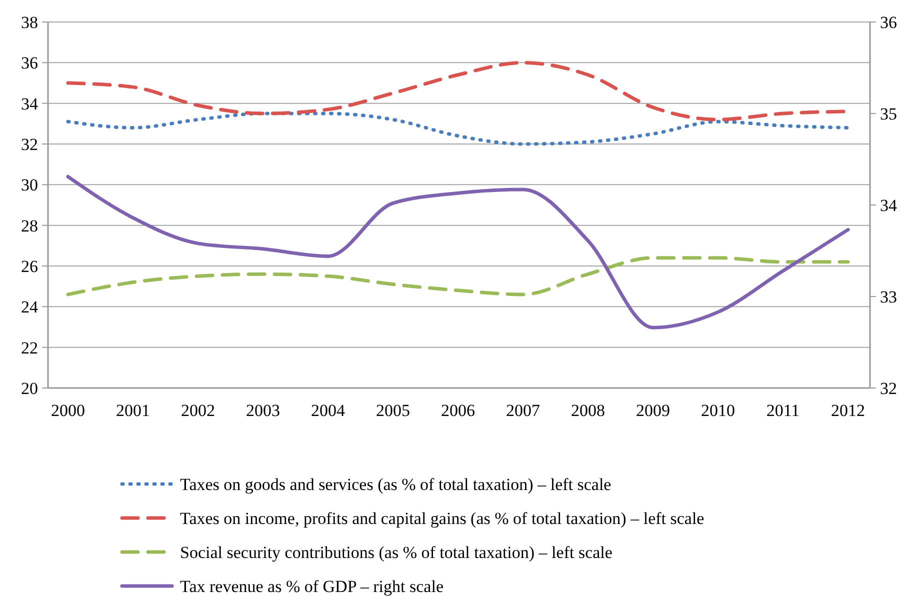  Describe the element at coordinates (29, 104) in the screenshot. I see `y-tick-label: 34` at that location.